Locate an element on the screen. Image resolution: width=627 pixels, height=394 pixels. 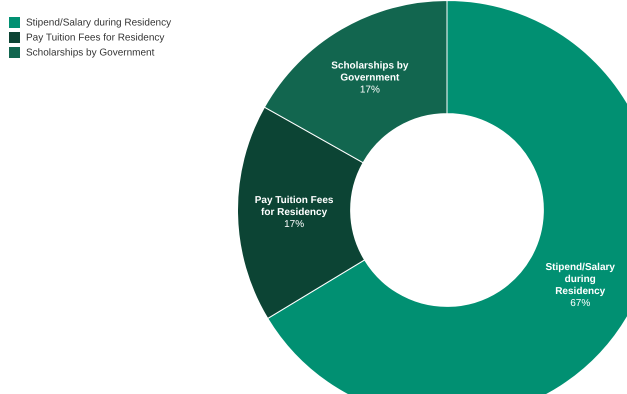
data-label: 67% is located at coordinates (580, 303).